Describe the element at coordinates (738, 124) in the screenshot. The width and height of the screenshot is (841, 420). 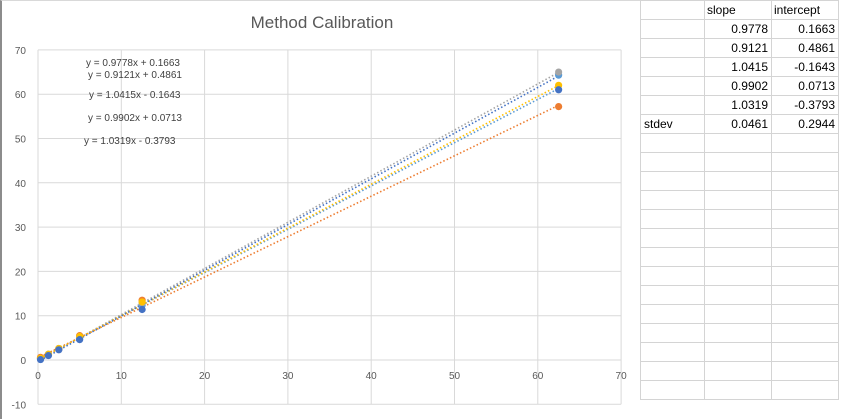
I see `slope-cell: 0.0461` at that location.